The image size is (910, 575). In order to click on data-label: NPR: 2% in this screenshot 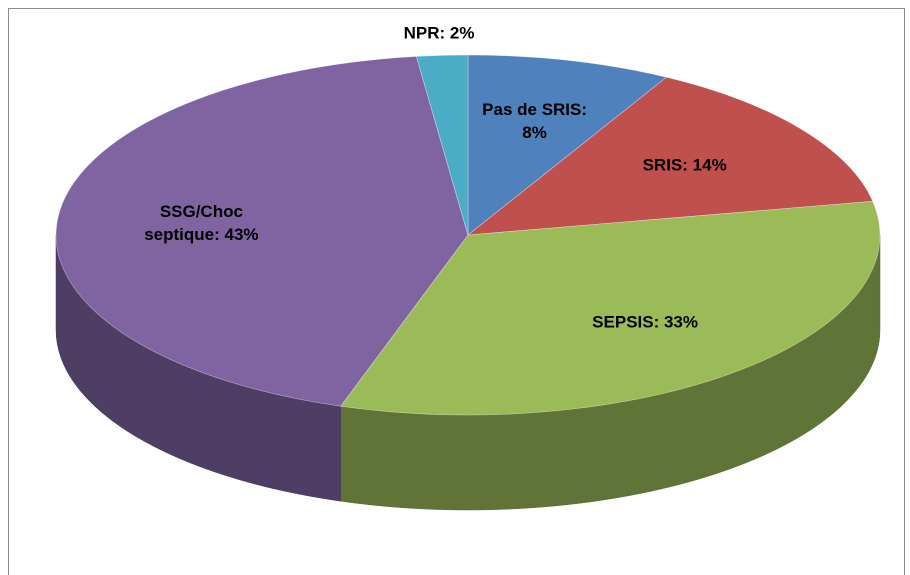, I will do `click(439, 33)`.